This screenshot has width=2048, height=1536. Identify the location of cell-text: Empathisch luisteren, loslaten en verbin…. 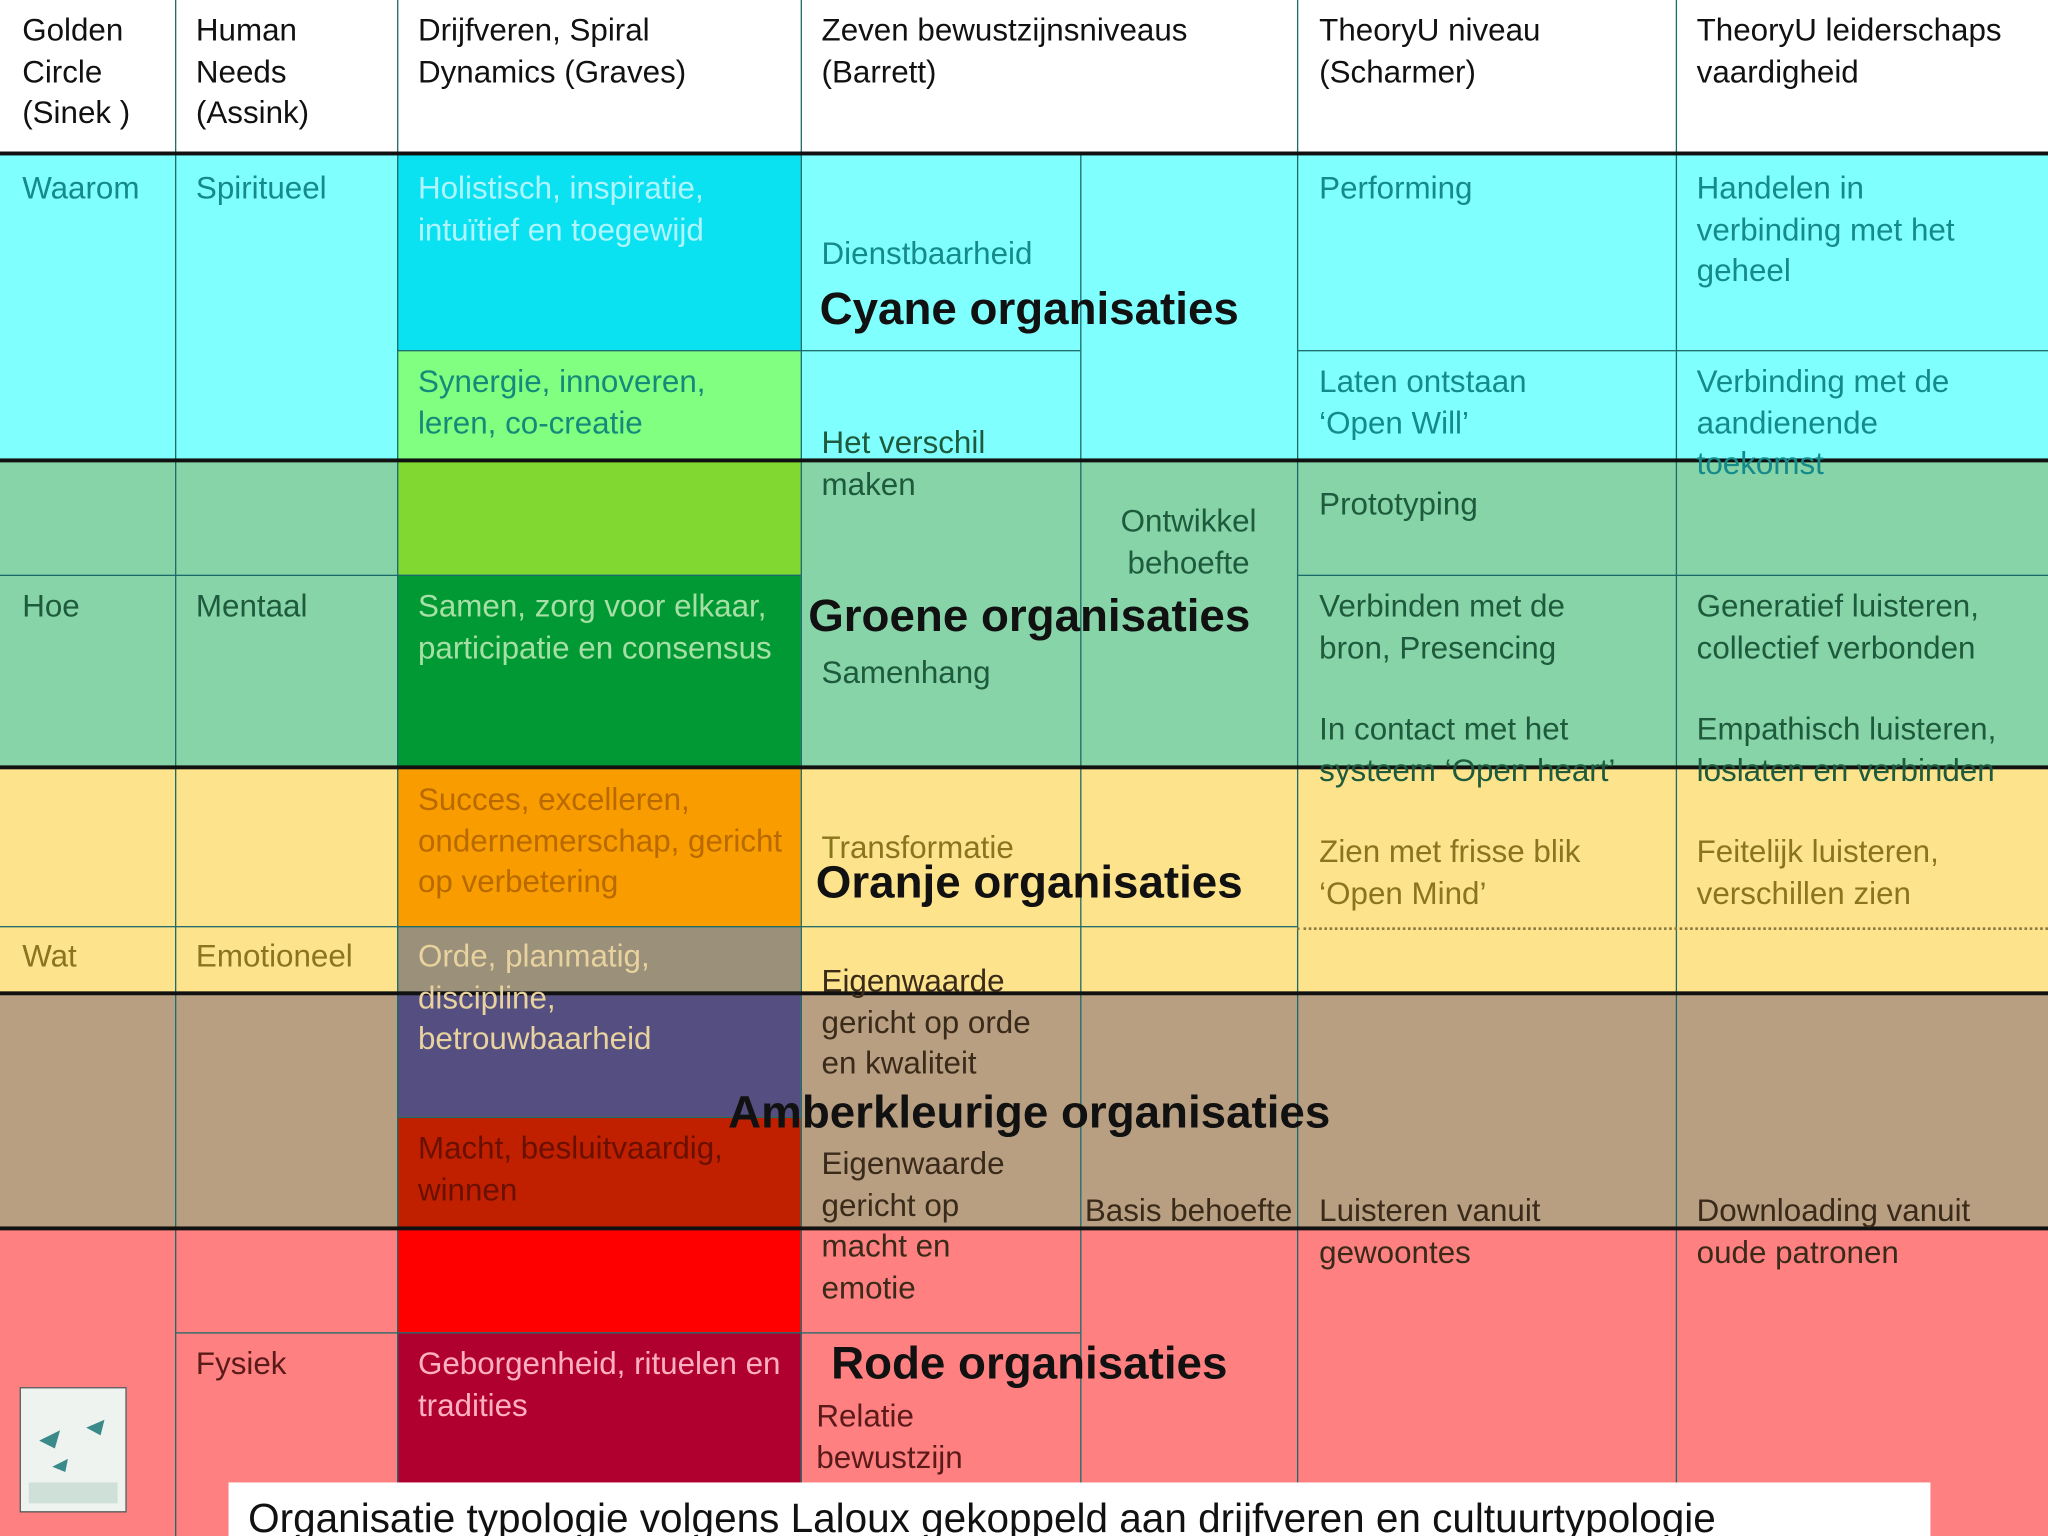
(1846, 750).